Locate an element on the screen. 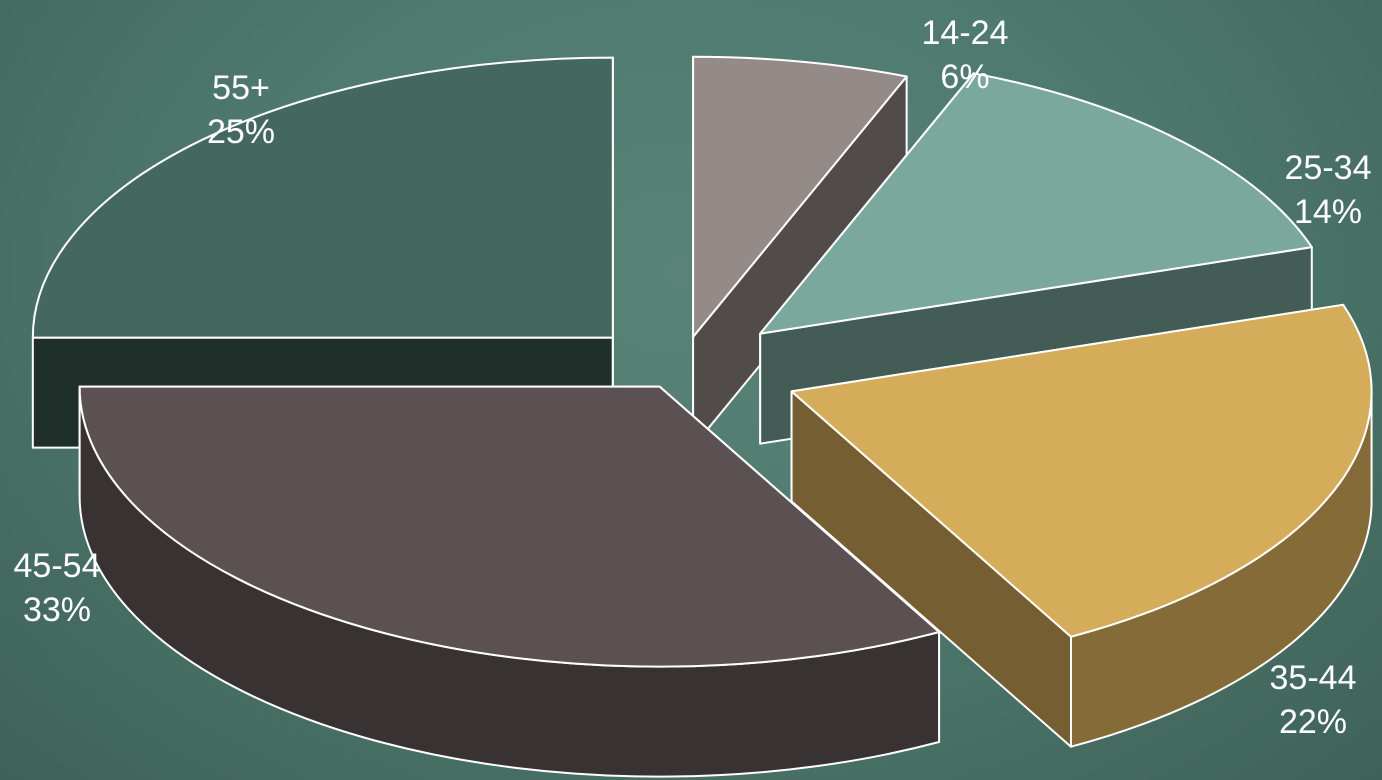 The height and width of the screenshot is (780, 1382). data-label-35-44: 35-44 22% is located at coordinates (1313, 700).